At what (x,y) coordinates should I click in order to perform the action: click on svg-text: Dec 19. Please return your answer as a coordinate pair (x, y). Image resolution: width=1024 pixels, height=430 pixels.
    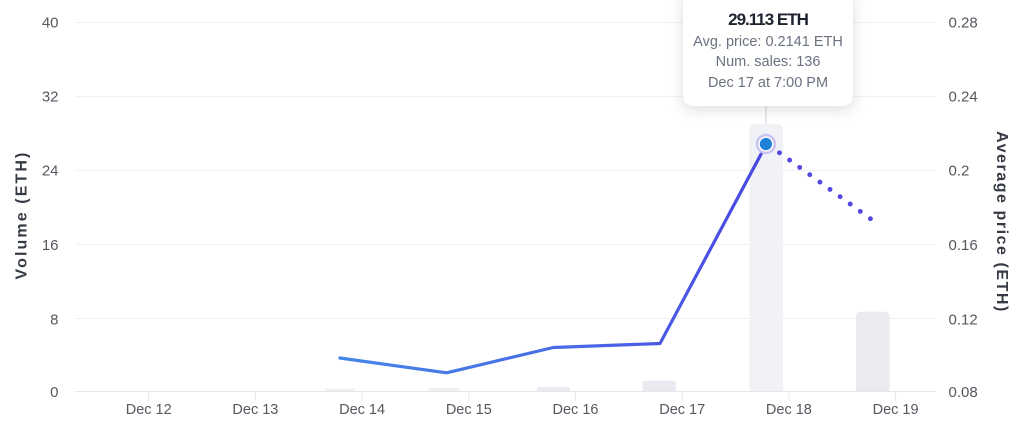
    Looking at the image, I should click on (896, 410).